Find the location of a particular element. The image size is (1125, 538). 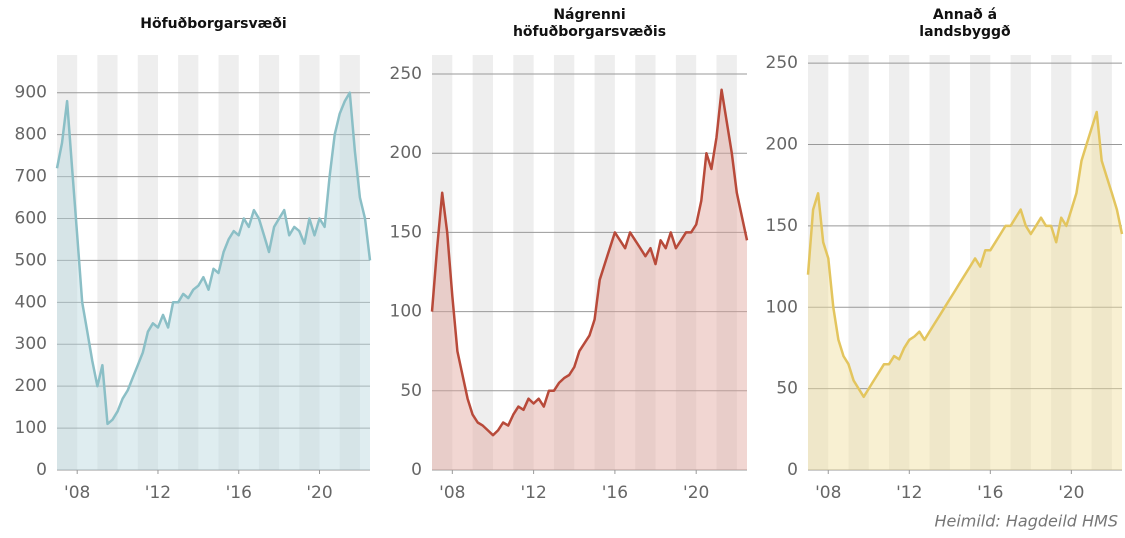

y-tick-label: 800 is located at coordinates (31, 135).